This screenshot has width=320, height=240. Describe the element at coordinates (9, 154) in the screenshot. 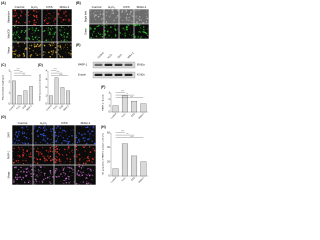

I see `row-label: PARP-1` at that location.